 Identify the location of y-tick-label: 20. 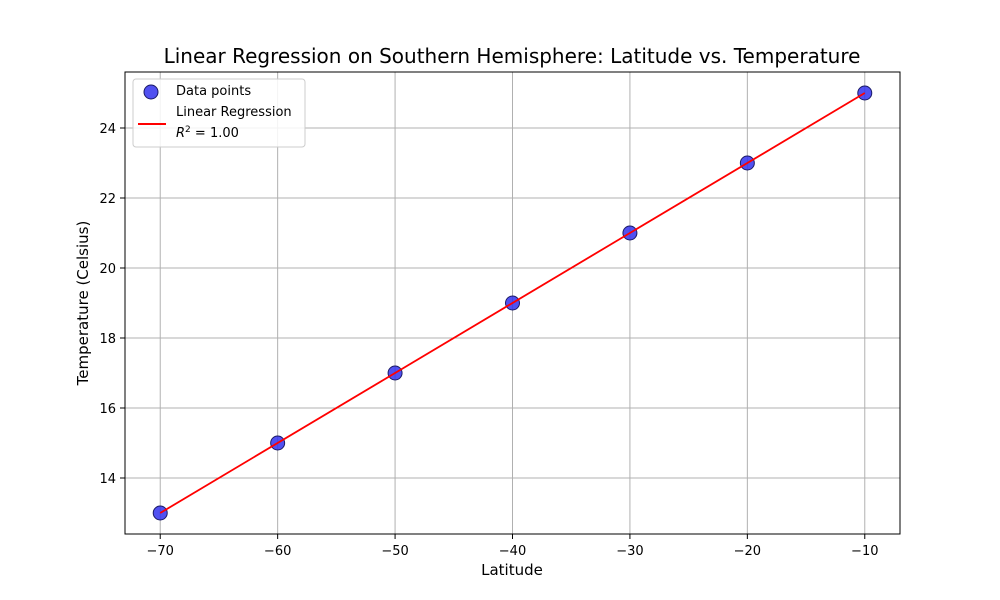
(107, 269).